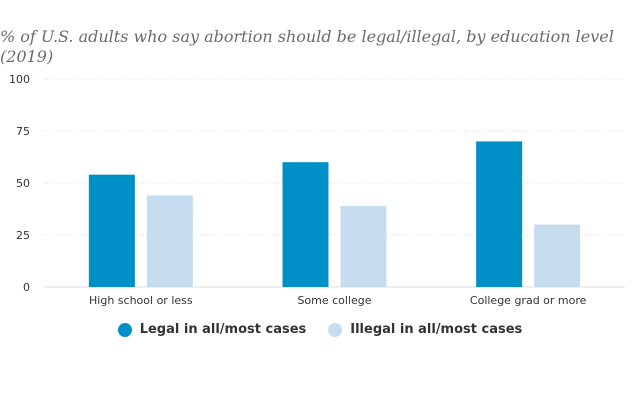  I want to click on y-tick-label-75: 75, so click(23, 131).